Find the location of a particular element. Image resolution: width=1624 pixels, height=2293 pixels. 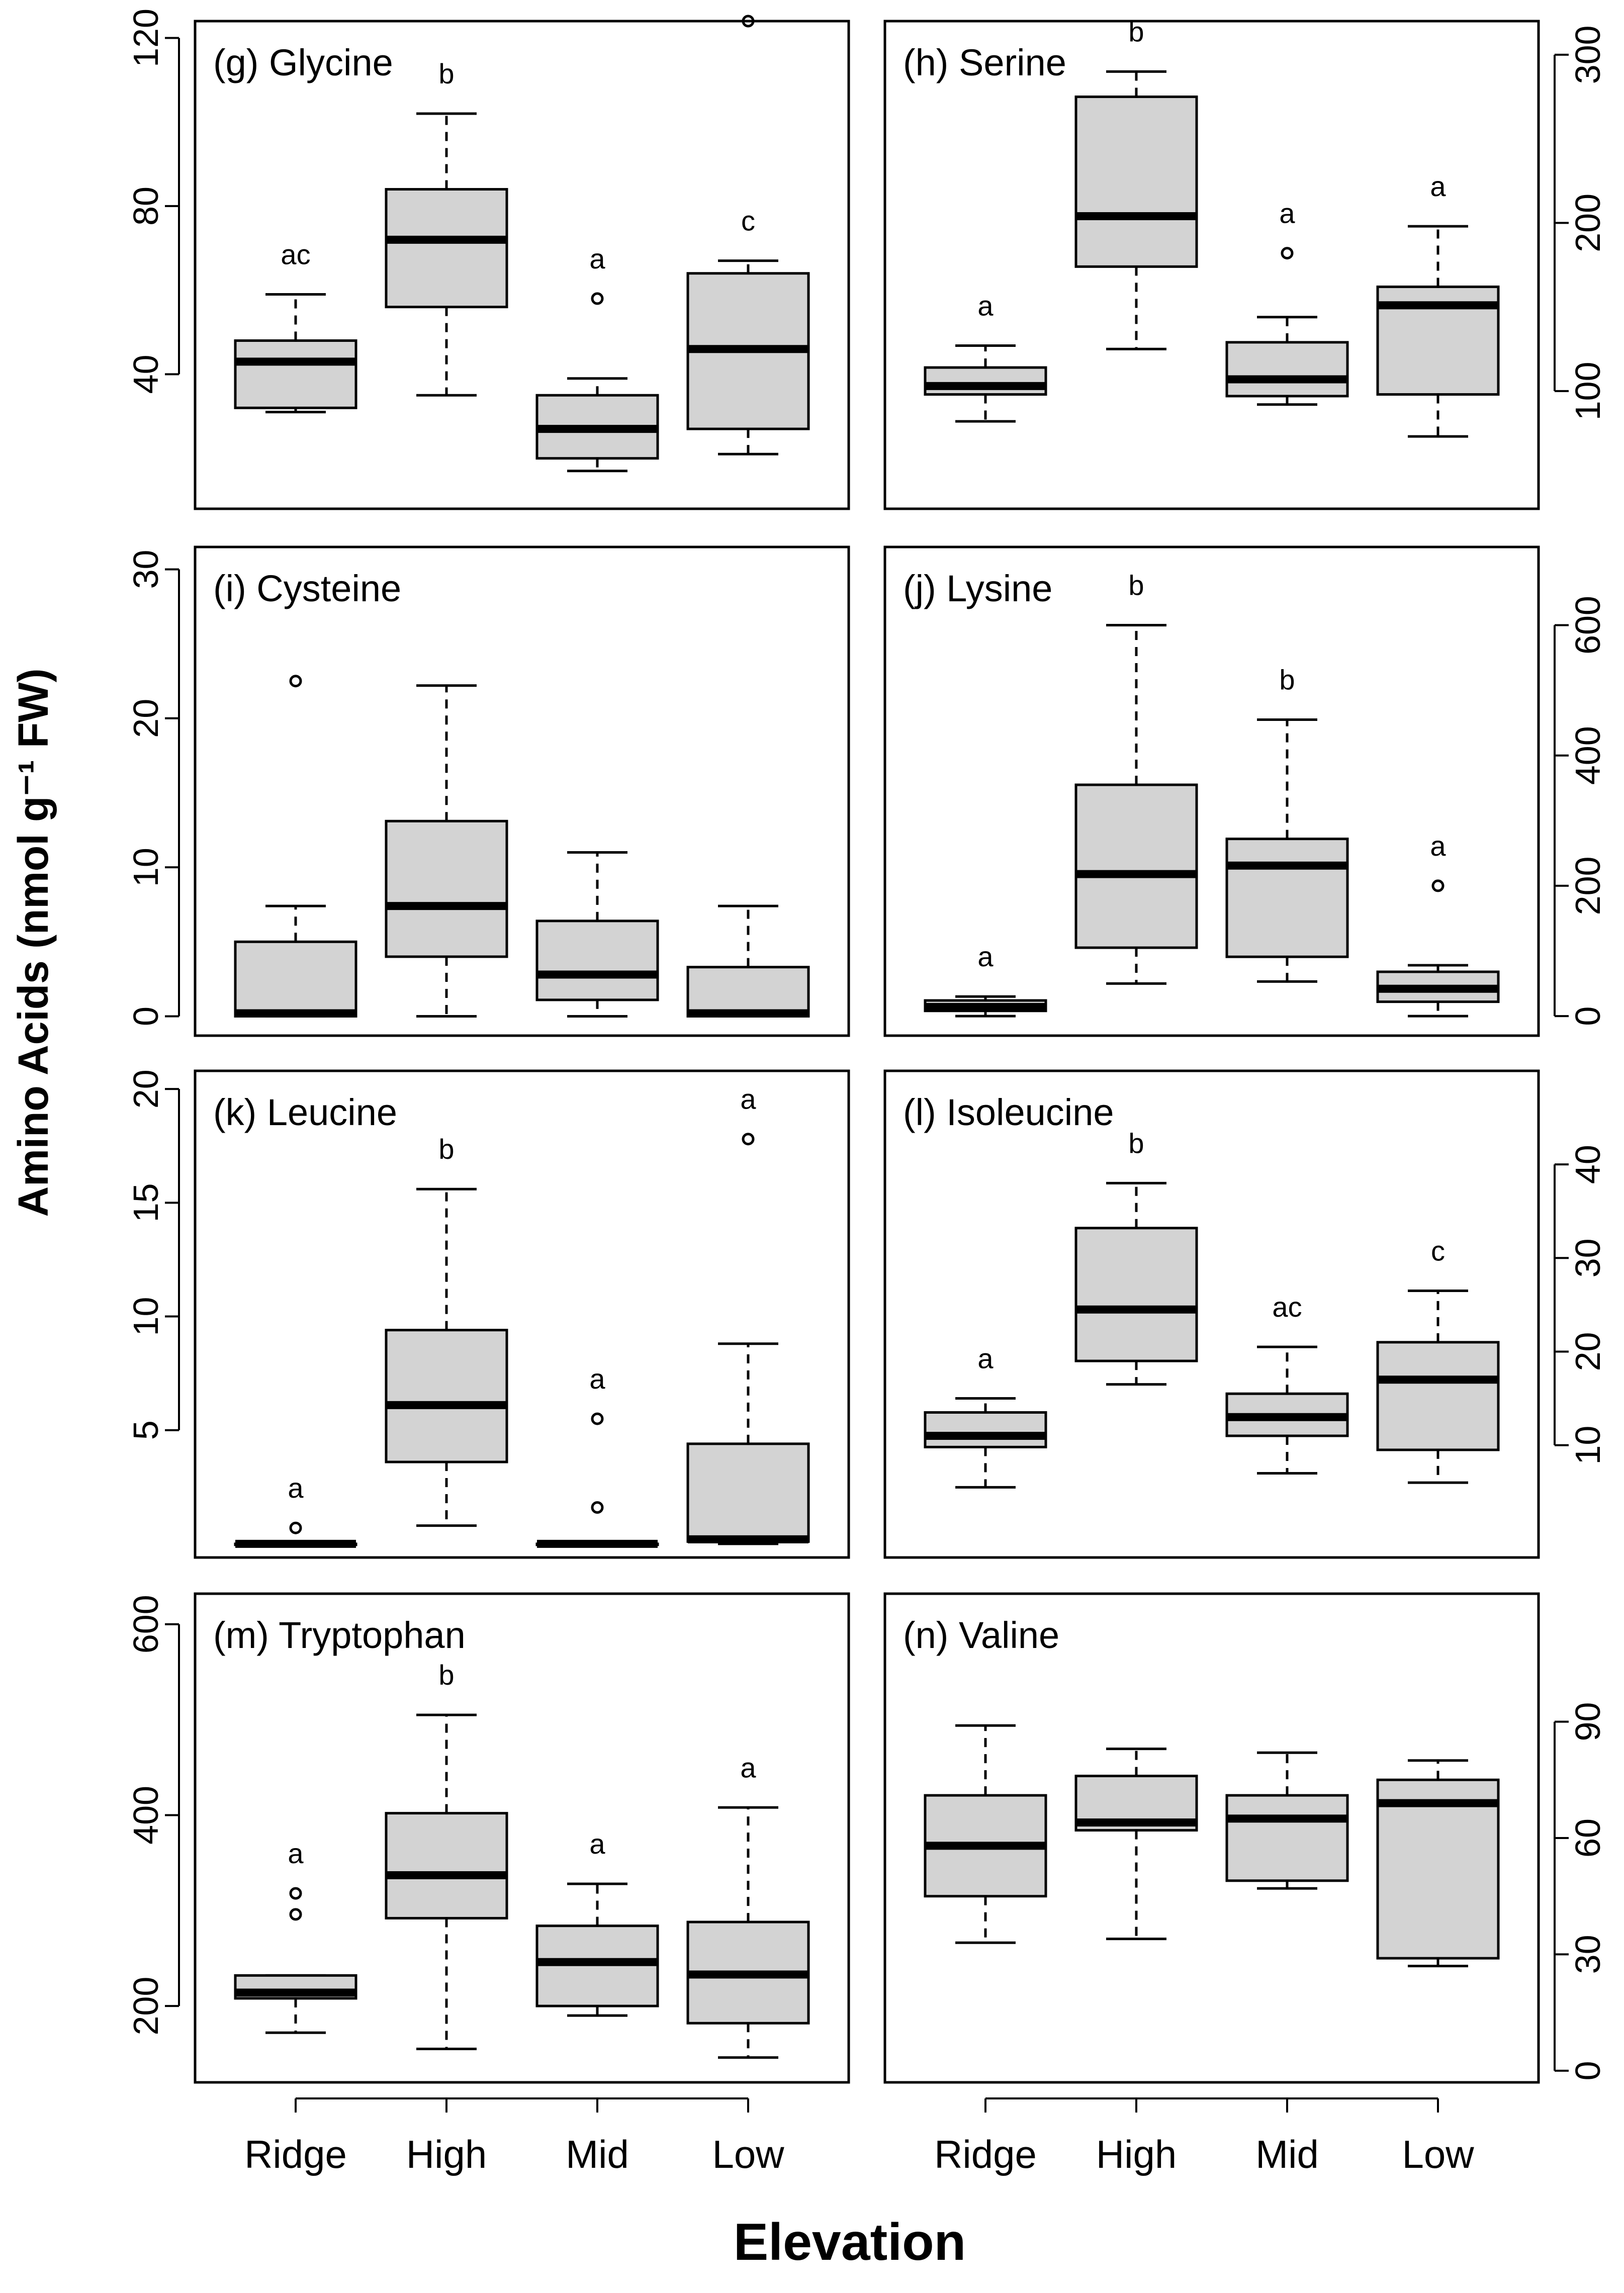

panel-lysine: (j) Lysine 0 200 400 600 a b b a is located at coordinates (1245, 791).